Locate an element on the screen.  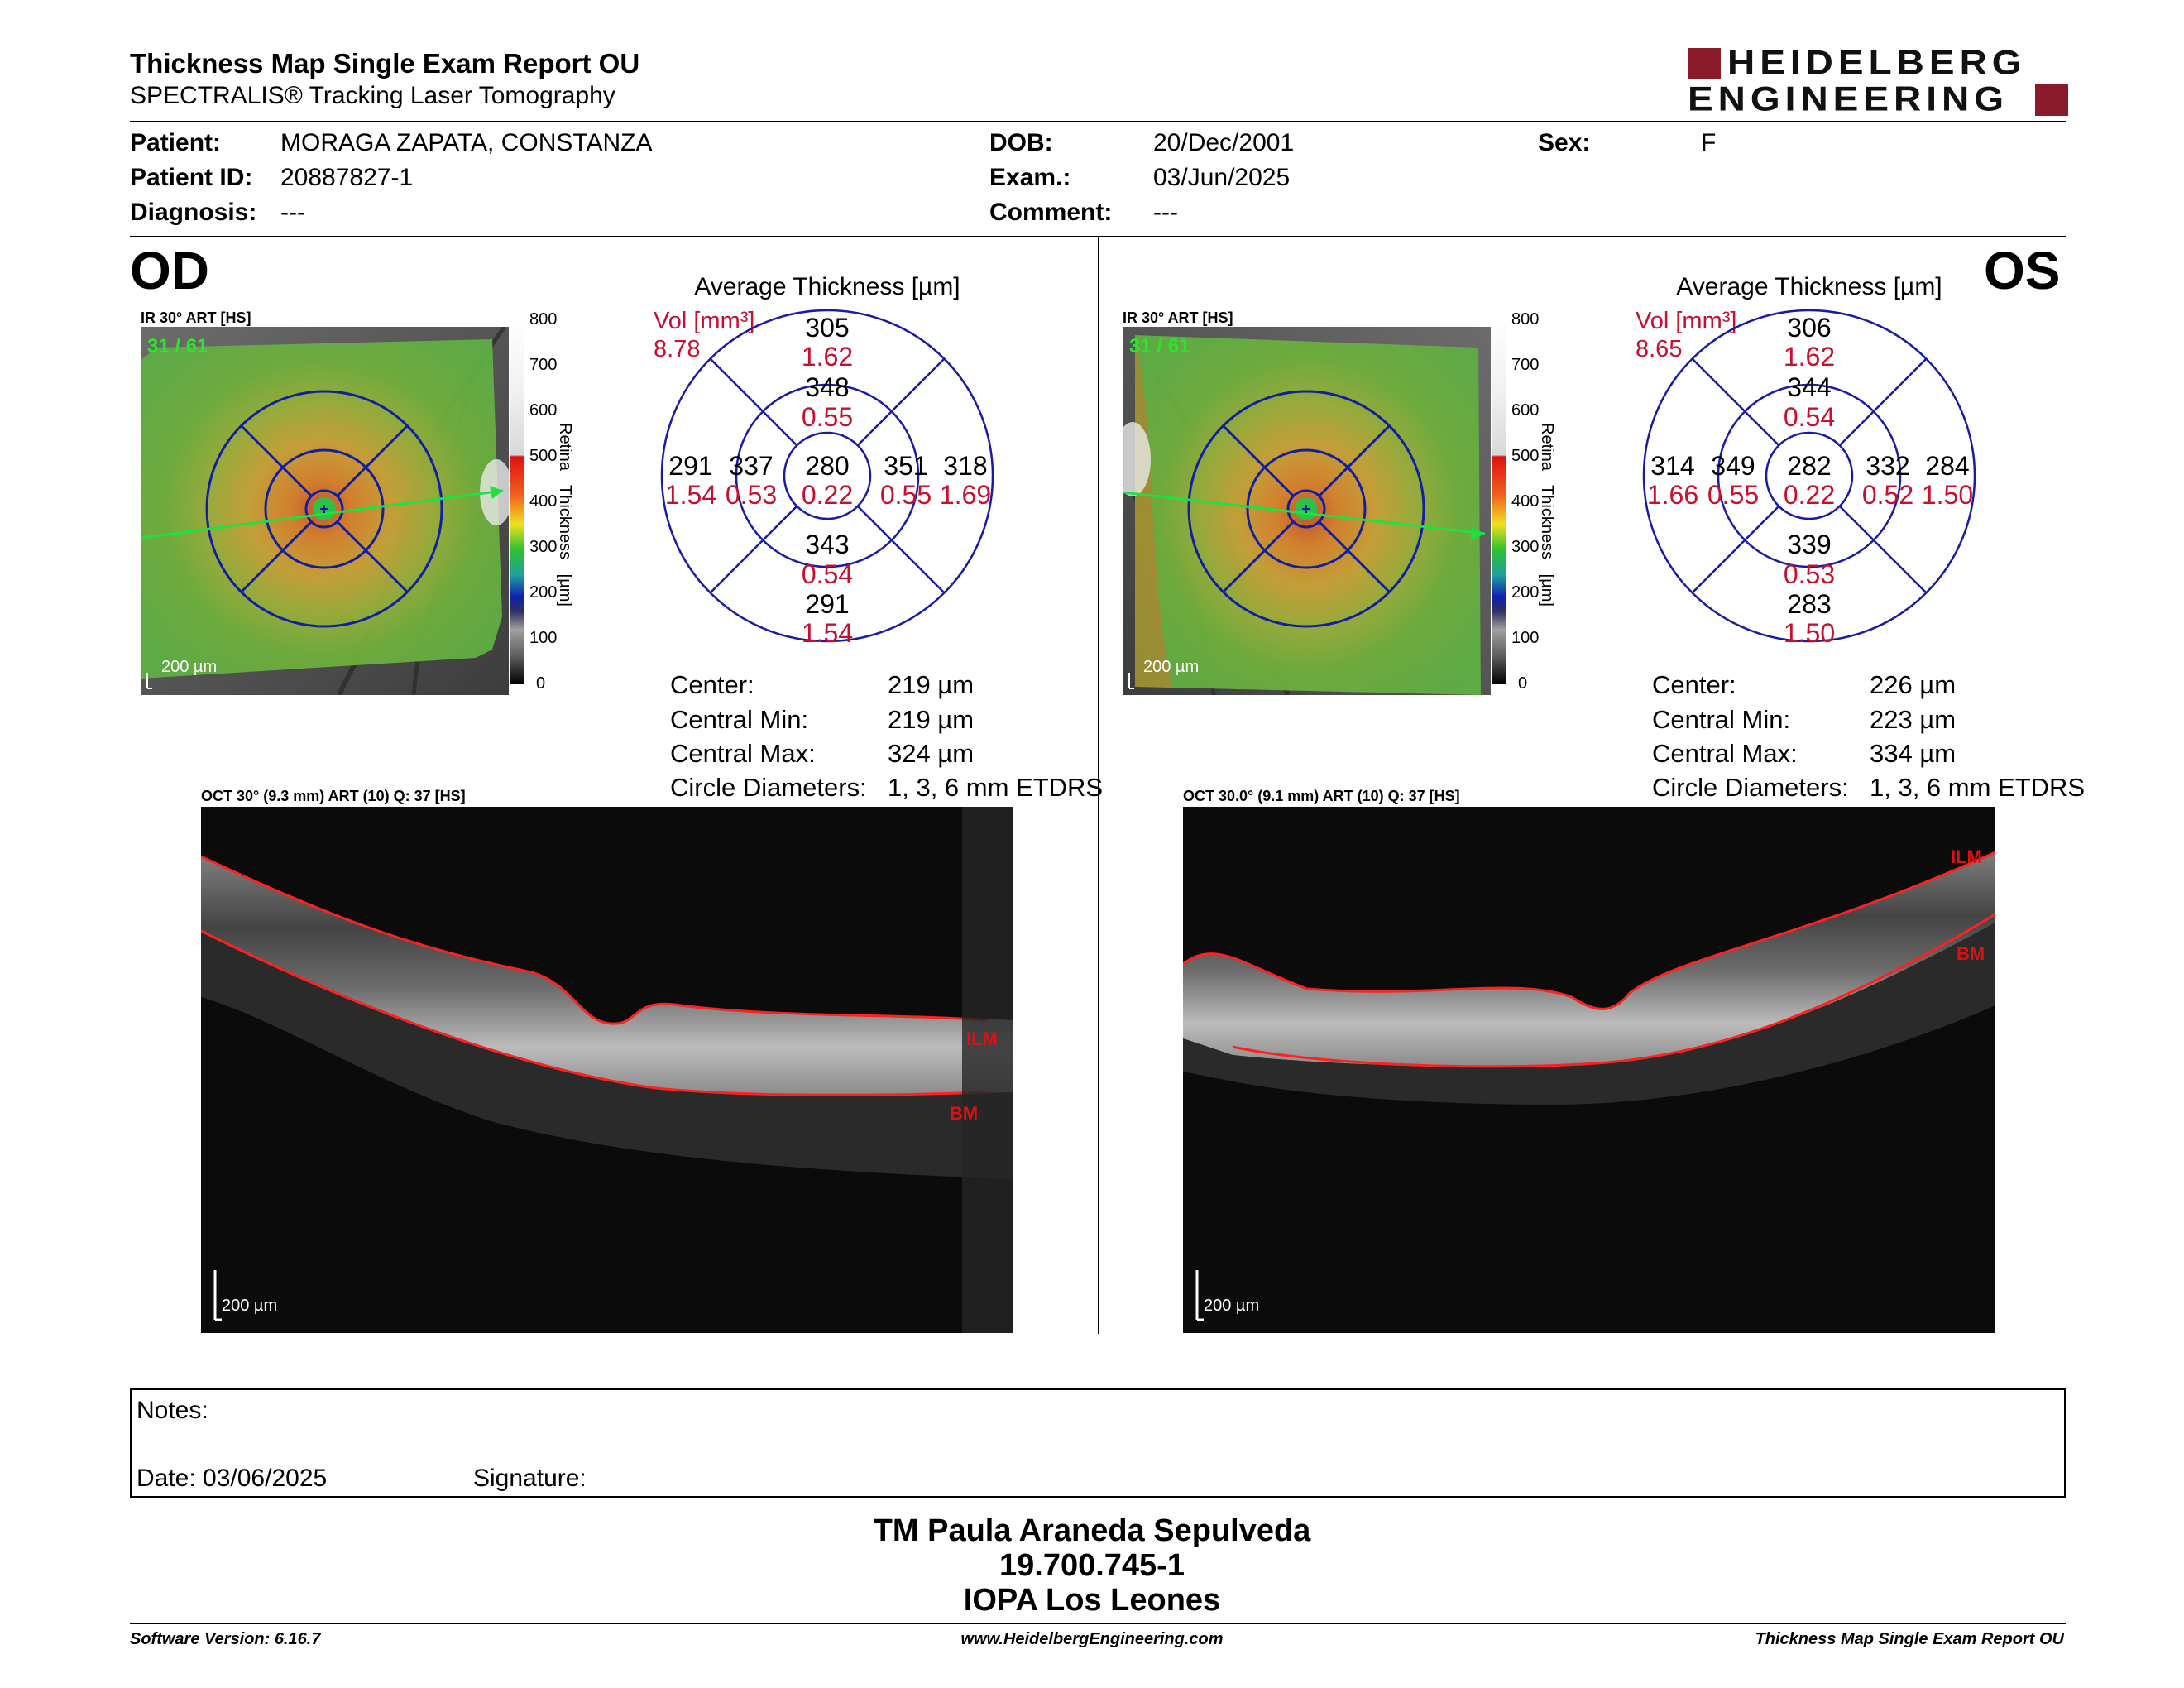
os-outer-inferior-volume: 1.50 is located at coordinates (1809, 633).